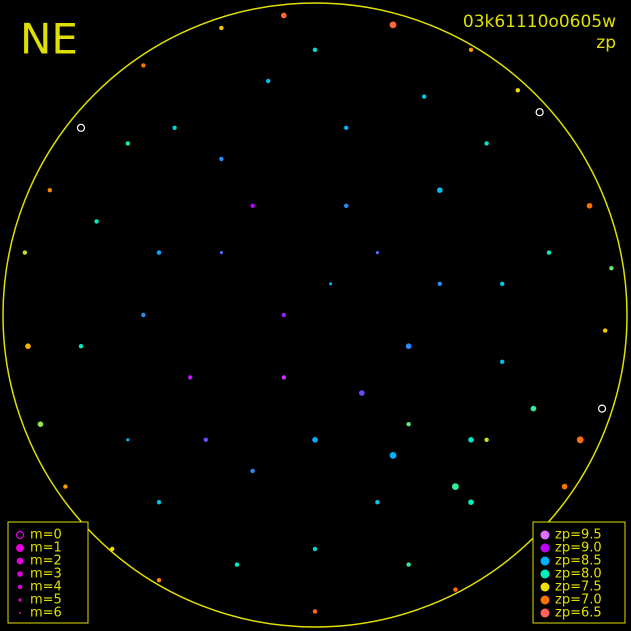 The height and width of the screenshot is (631, 631). What do you see at coordinates (46, 548) in the screenshot?
I see `size-legend-label: m=1` at bounding box center [46, 548].